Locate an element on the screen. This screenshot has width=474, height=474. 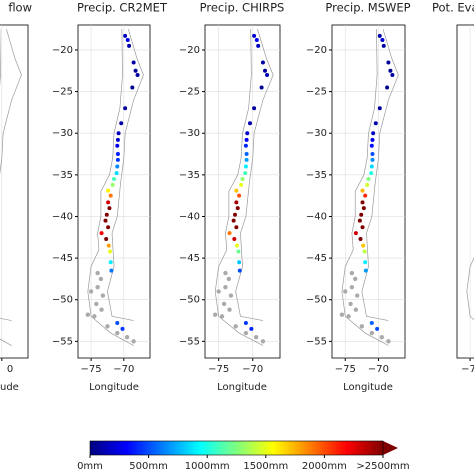
map-panel: 0 flow ude is located at coordinates (16, 197).